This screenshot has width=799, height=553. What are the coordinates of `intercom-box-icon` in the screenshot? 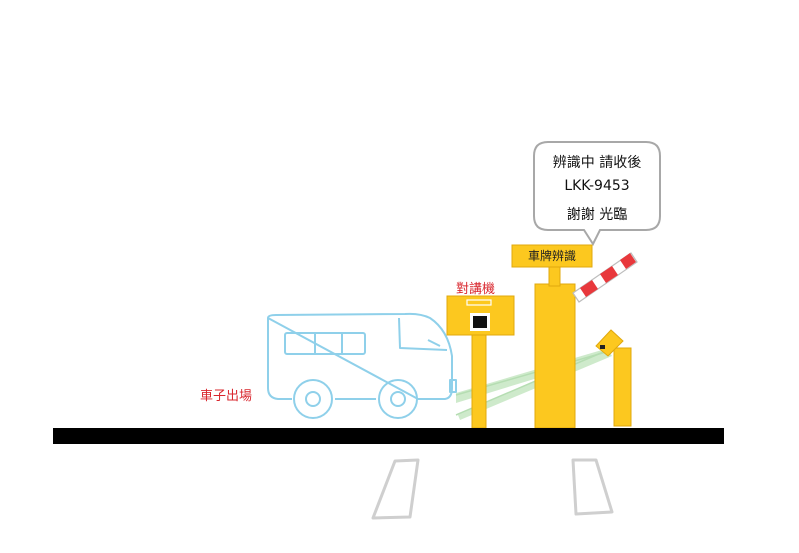 It's located at (480, 362).